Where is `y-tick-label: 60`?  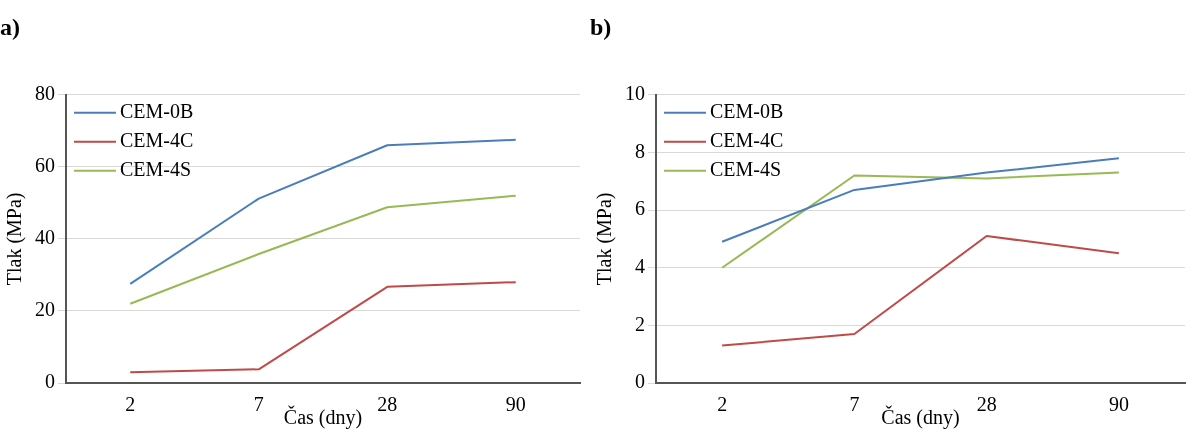
y-tick-label: 60 is located at coordinates (45, 165).